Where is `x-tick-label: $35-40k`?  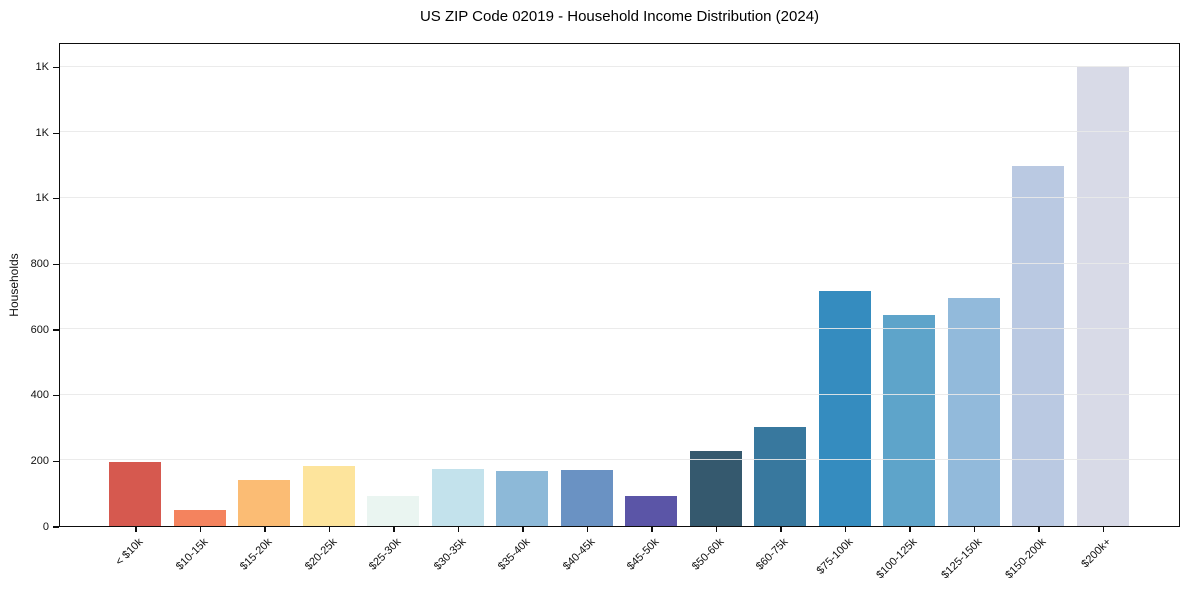
x-tick-label: $35-40k is located at coordinates (514, 554).